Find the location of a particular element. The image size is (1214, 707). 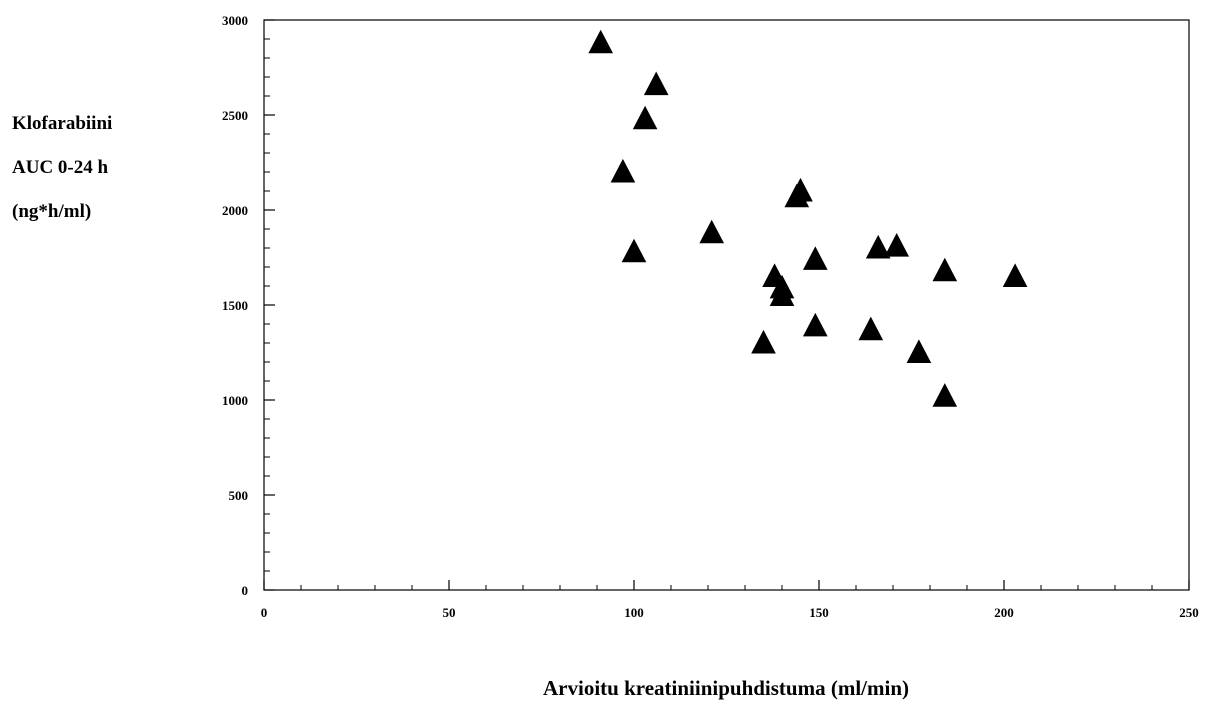

y-axis-label-line-1: Klofarabiini is located at coordinates (62, 123).